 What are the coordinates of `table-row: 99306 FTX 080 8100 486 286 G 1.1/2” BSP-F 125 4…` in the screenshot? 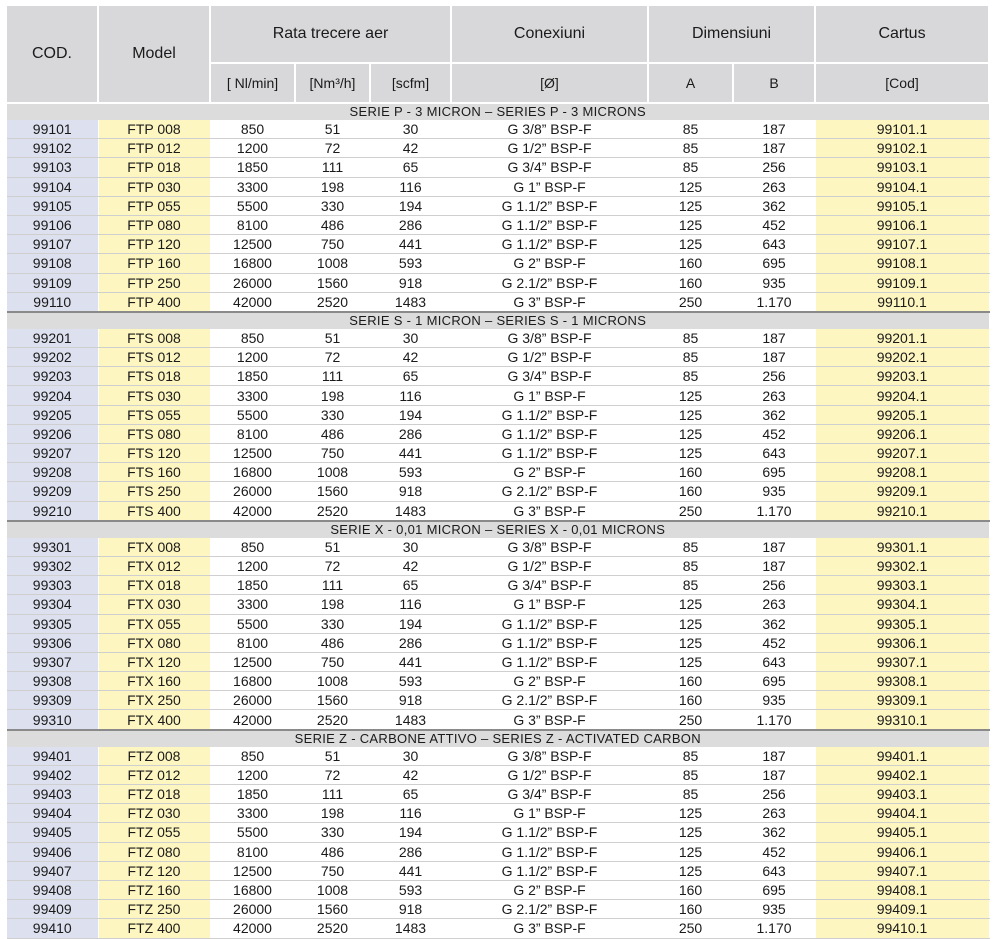 It's located at (498, 643).